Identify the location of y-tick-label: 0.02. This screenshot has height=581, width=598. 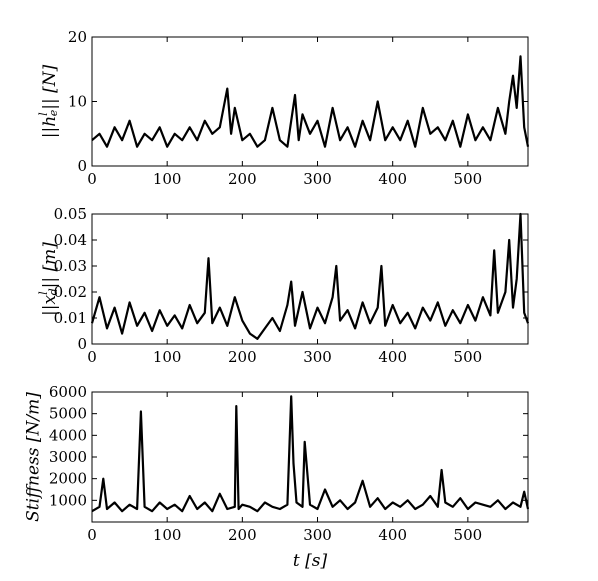
(70, 292).